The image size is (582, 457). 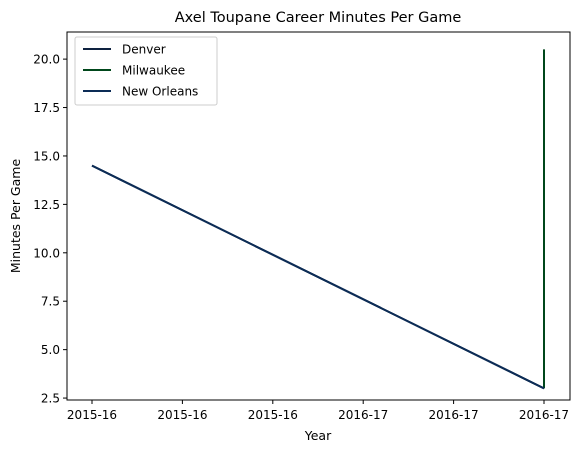 What do you see at coordinates (46, 60) in the screenshot?
I see `y-tick-label: 20.0` at bounding box center [46, 60].